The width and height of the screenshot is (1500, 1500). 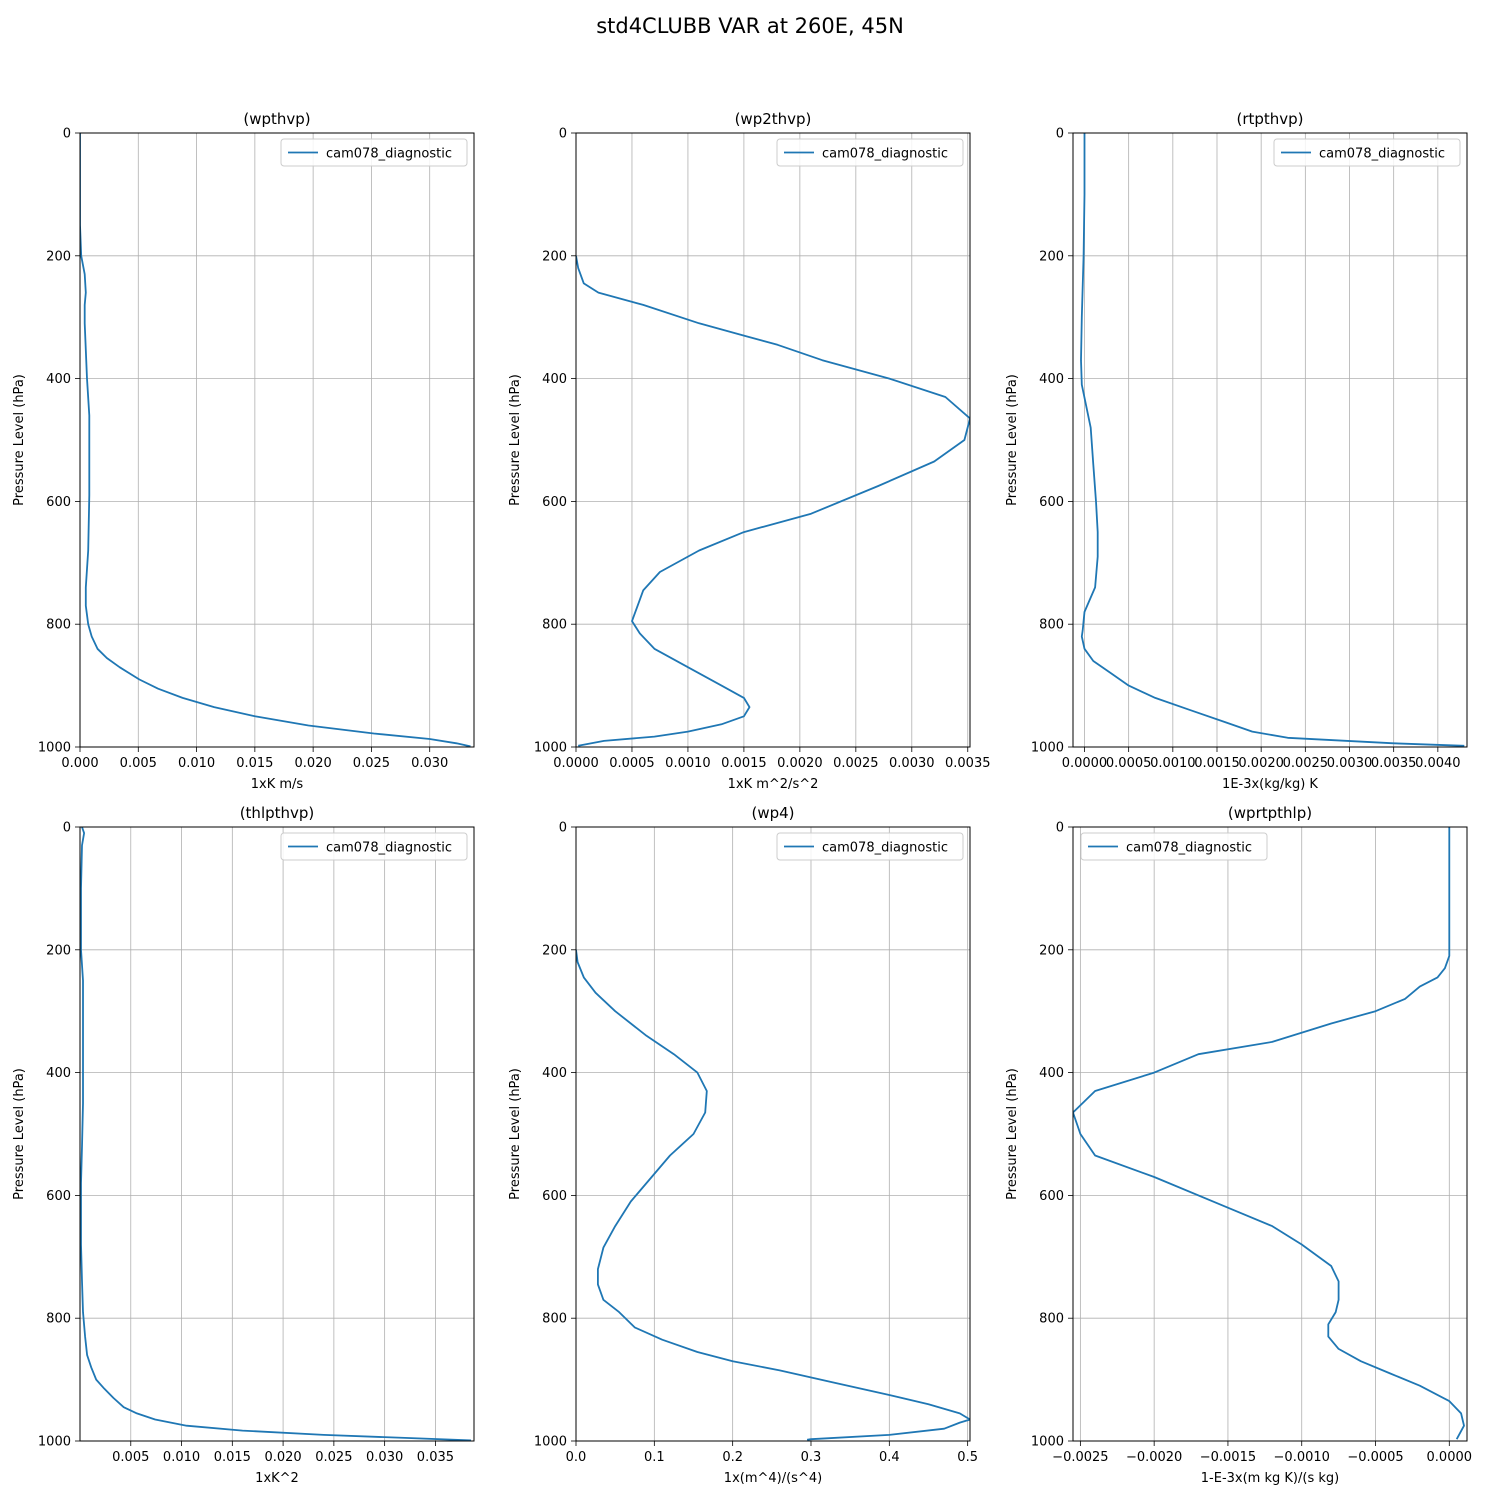 I want to click on subplot-title: (wprtpthlp), so click(x=1270, y=813).